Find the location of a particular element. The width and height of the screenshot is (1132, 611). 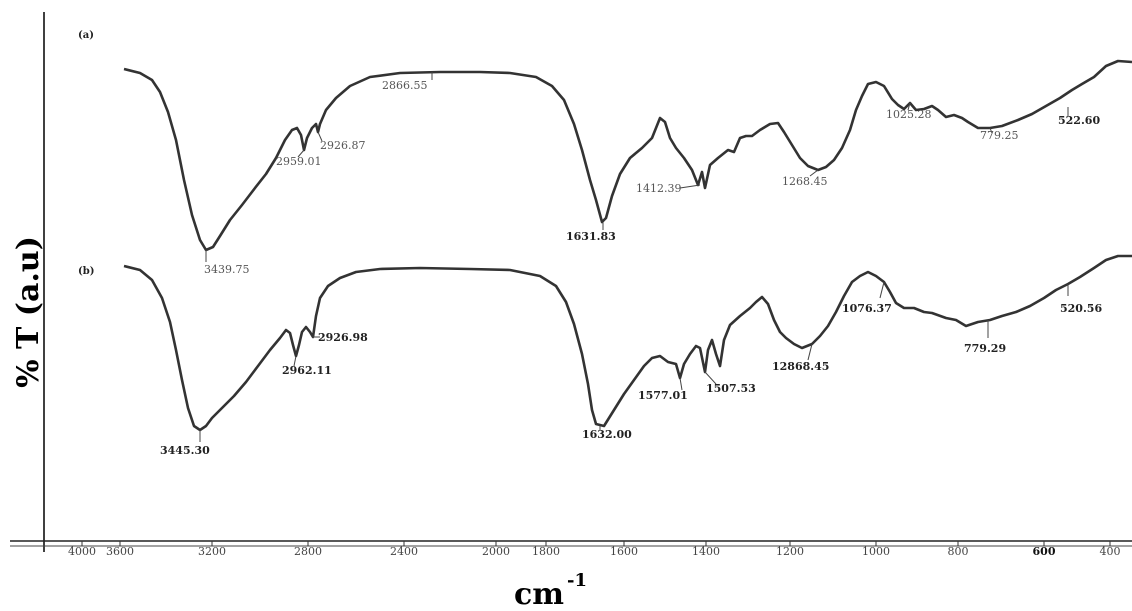

peak-label: 2926.98 is located at coordinates (343, 337).